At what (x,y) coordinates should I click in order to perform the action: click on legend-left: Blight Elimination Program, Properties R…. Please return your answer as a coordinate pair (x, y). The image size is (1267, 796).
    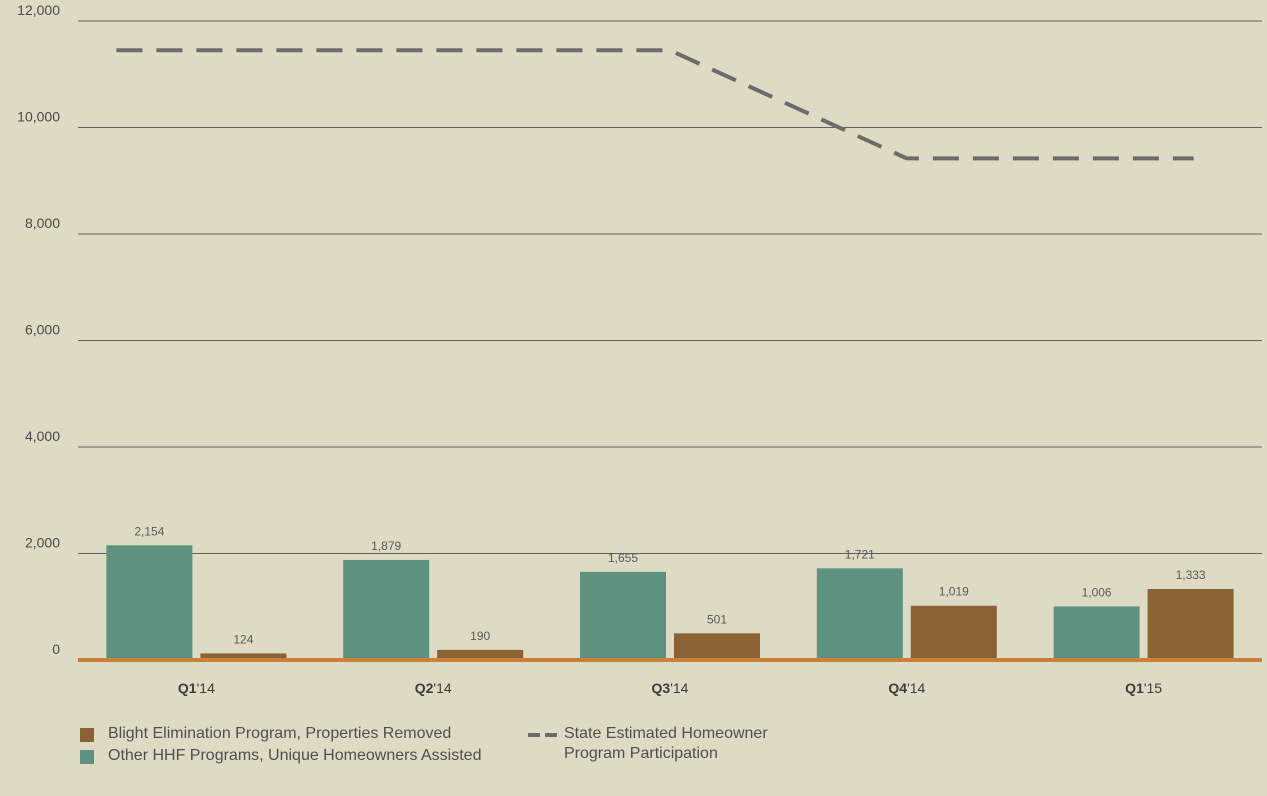
    Looking at the image, I should click on (290, 745).